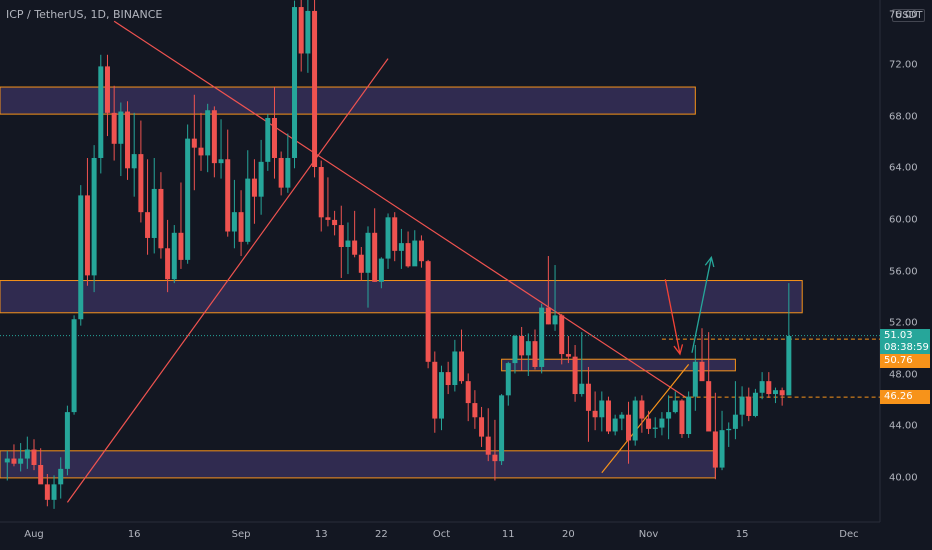 This screenshot has width=932, height=550. Describe the element at coordinates (903, 15) in the screenshot. I see `price-tick: 76.00` at that location.